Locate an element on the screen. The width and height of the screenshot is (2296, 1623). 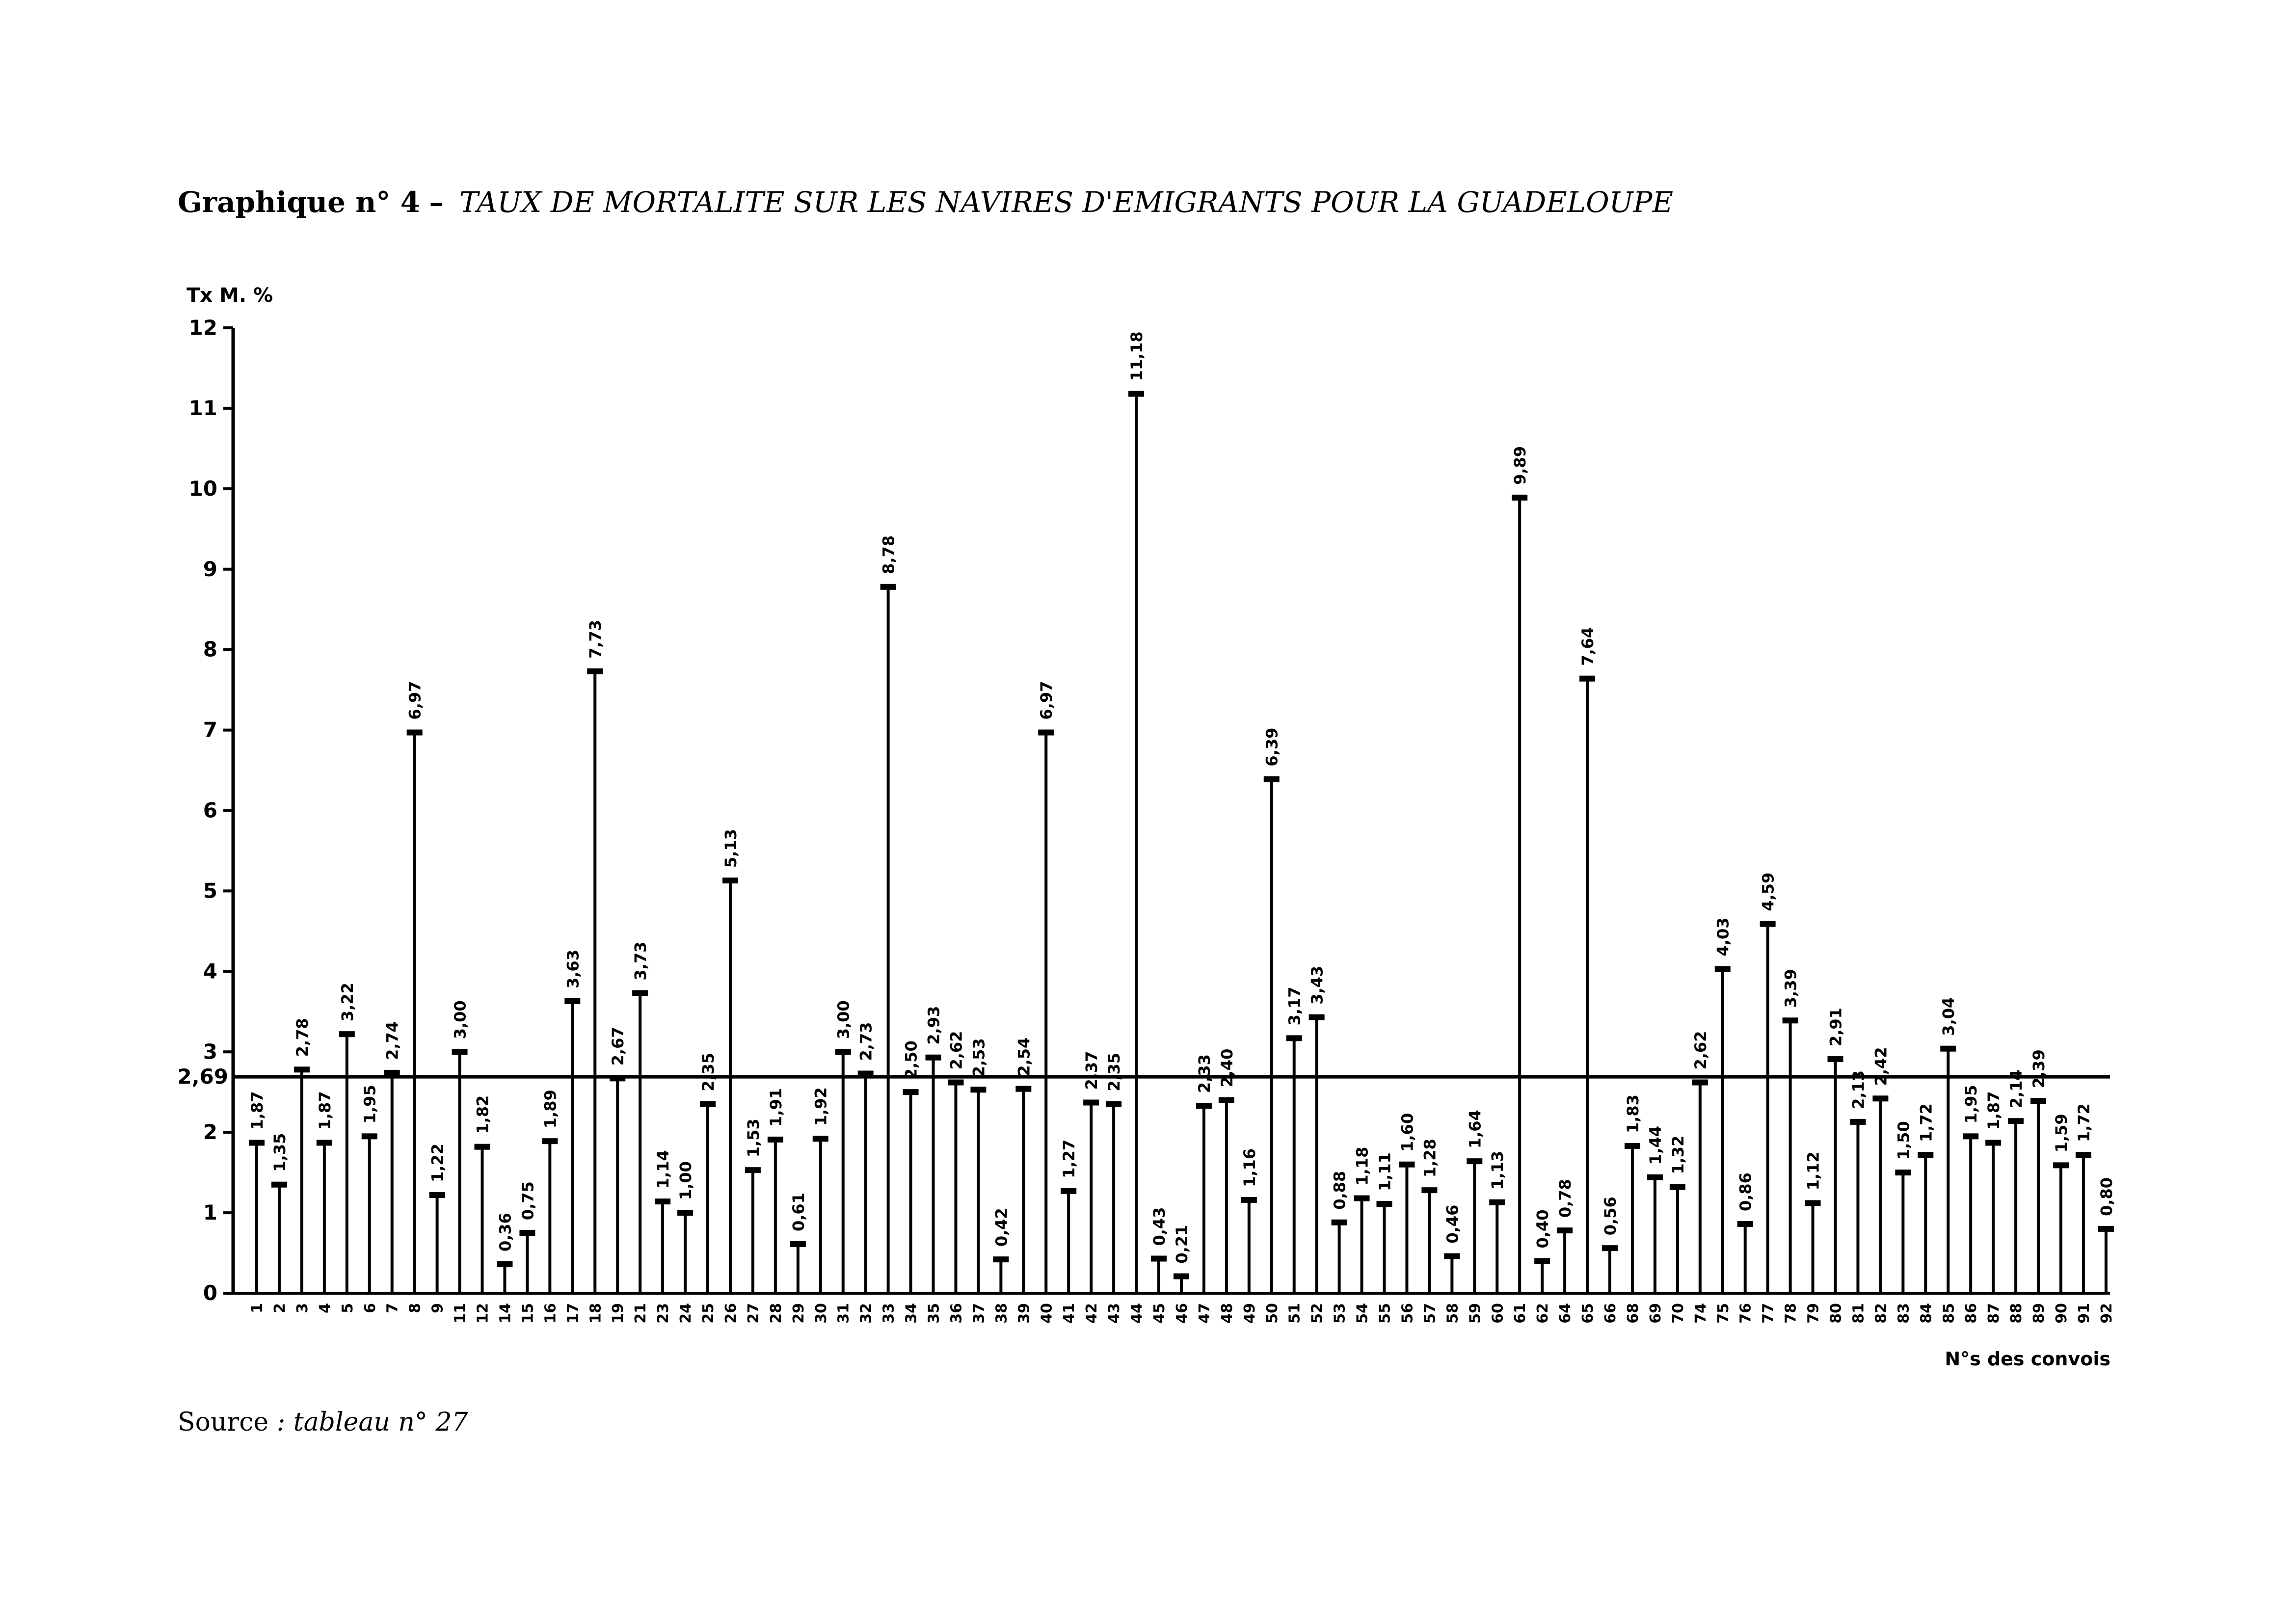
x-tick-label: 28 is located at coordinates (776, 1313).